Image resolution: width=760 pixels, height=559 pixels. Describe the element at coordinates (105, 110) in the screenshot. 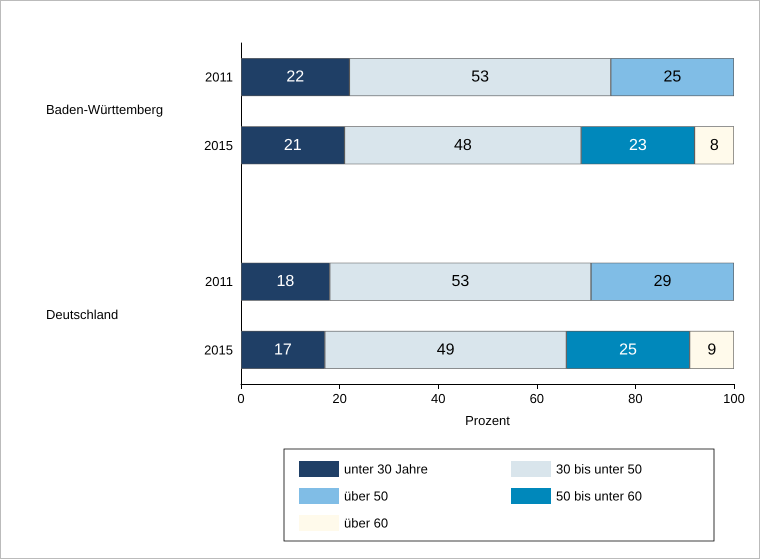

I see `text: Baden-Württemberg` at that location.